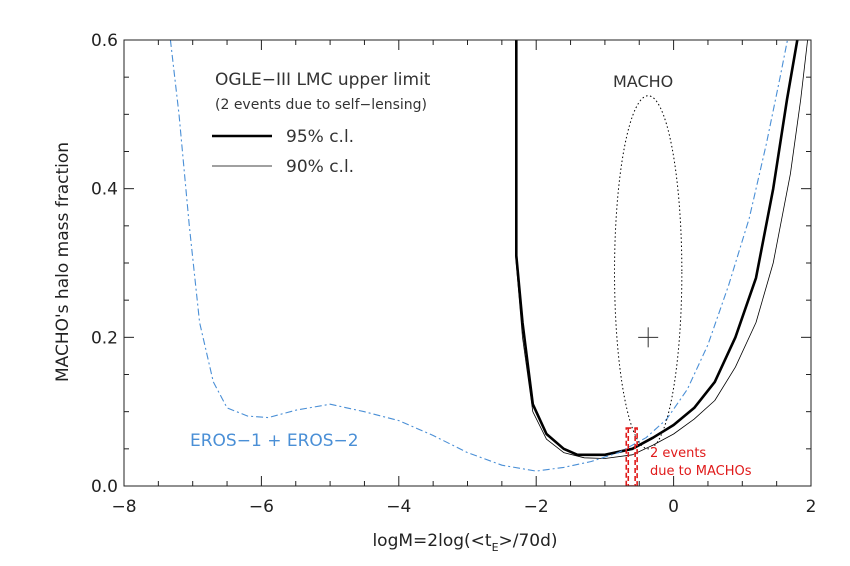 This screenshot has height=566, width=850. I want to click on events-label-line1: 2 events, so click(678, 453).